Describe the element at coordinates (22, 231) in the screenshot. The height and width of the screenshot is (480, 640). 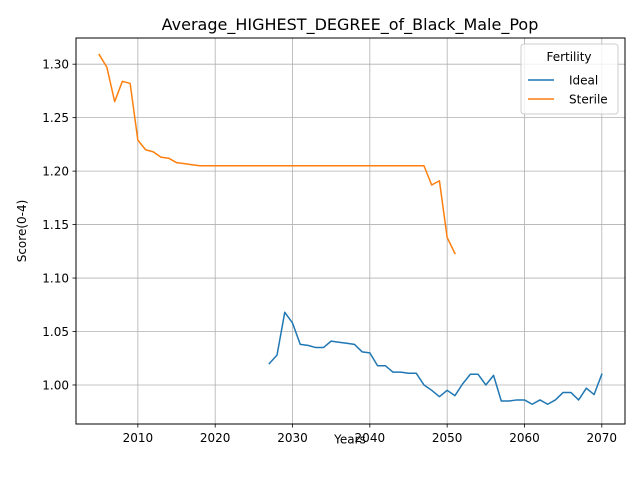
I see `y-axis-label: Score(0-4)` at that location.